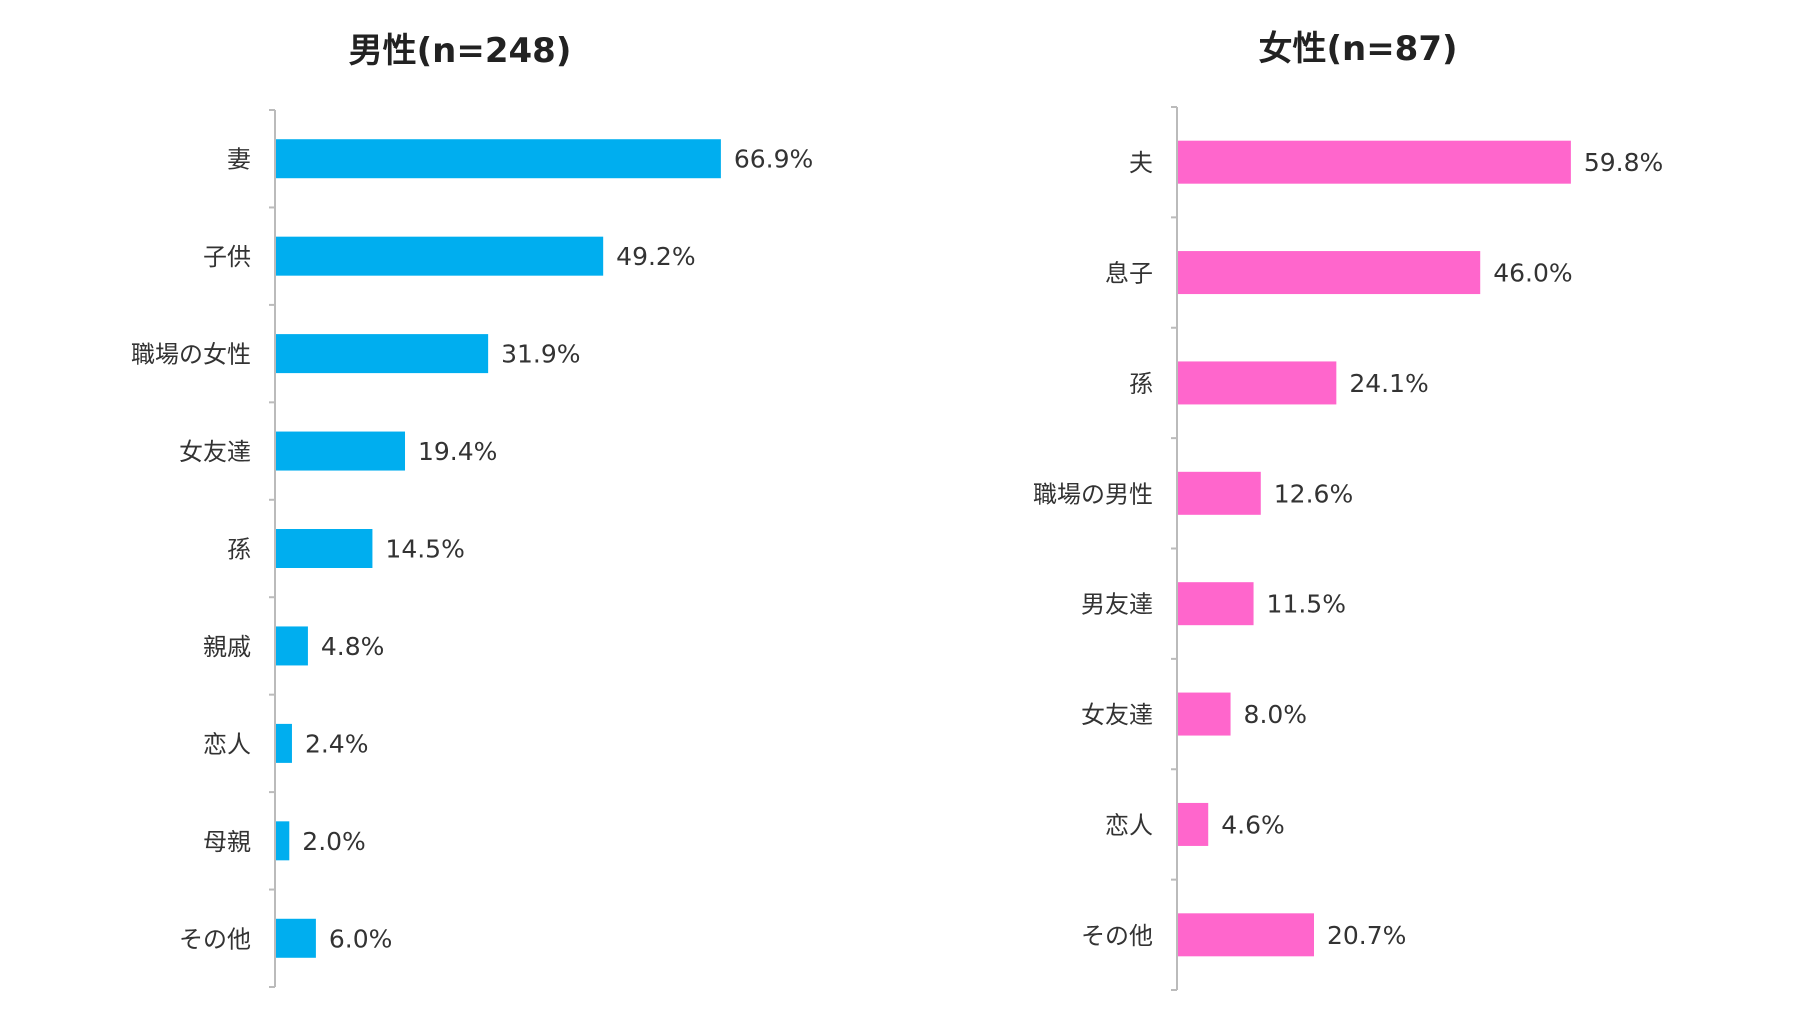 The image size is (1807, 1018). Describe the element at coordinates (361, 938) in the screenshot. I see `male-data-label: 6.0%` at that location.